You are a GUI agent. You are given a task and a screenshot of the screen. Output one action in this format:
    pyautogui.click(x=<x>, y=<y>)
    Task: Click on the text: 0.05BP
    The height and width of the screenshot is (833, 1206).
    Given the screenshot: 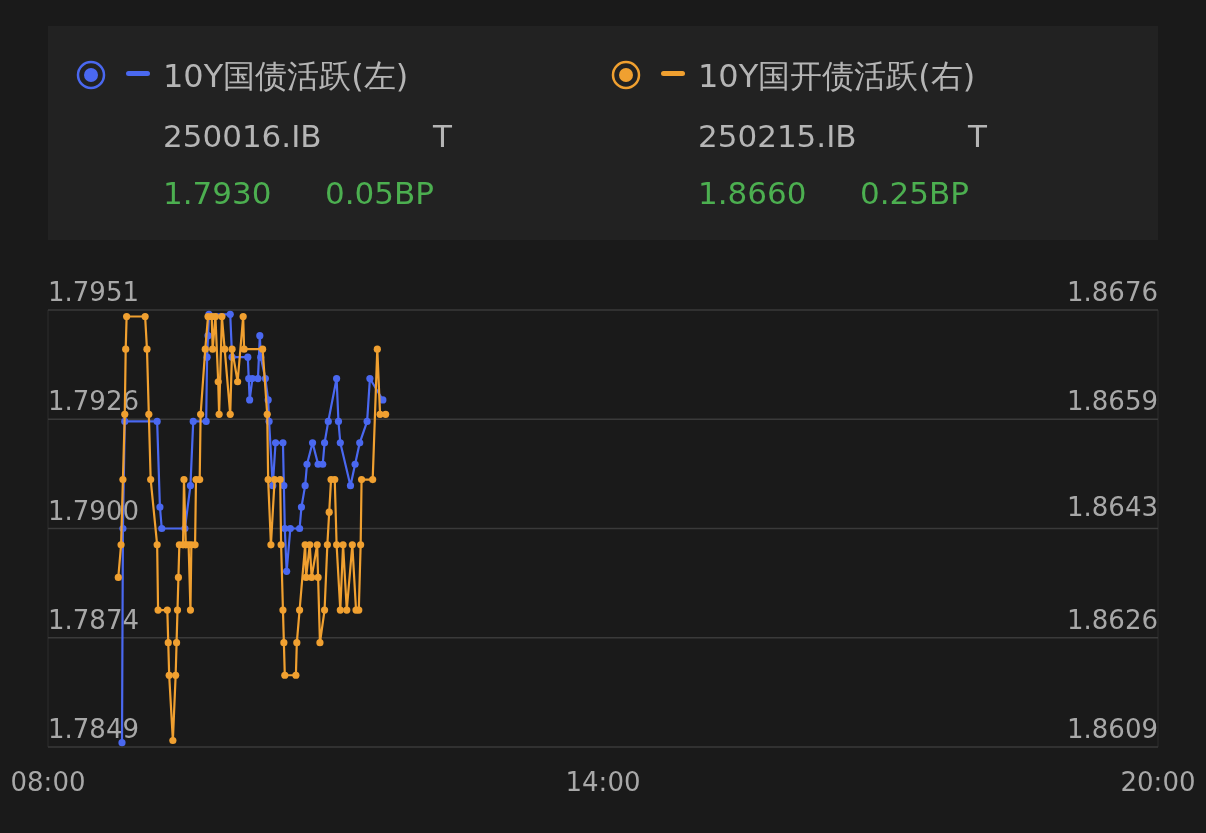 What is the action you would take?
    pyautogui.click(x=379, y=193)
    